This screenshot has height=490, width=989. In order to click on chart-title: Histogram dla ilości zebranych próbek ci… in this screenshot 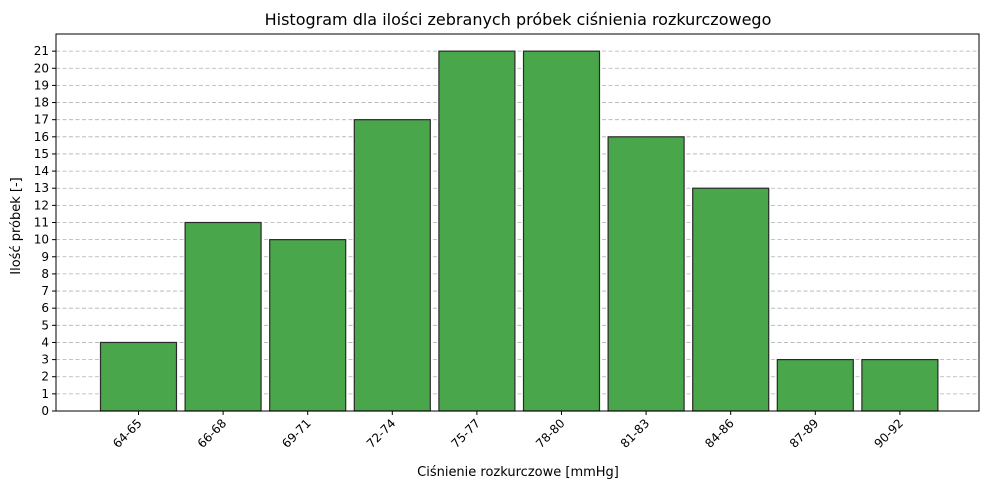, I will do `click(518, 19)`.